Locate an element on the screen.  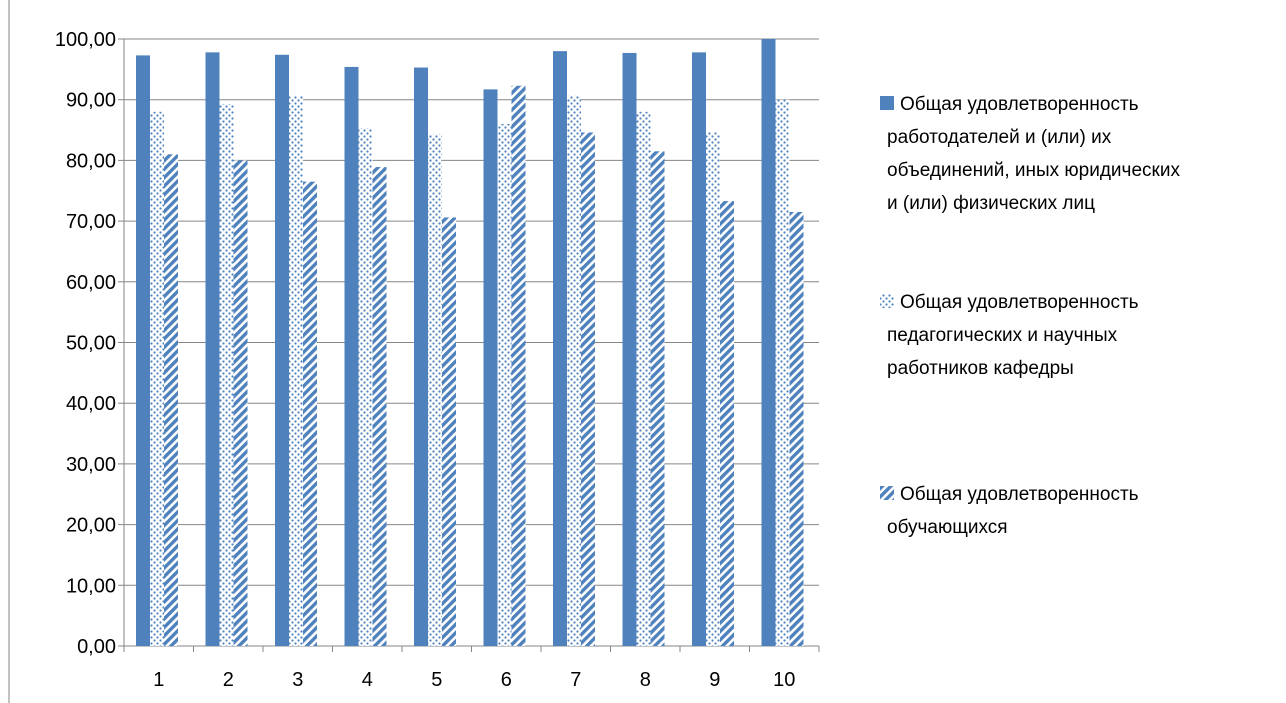
legend-entry-3: Общая удовлетворенность обучающихся is located at coordinates (1013, 511).